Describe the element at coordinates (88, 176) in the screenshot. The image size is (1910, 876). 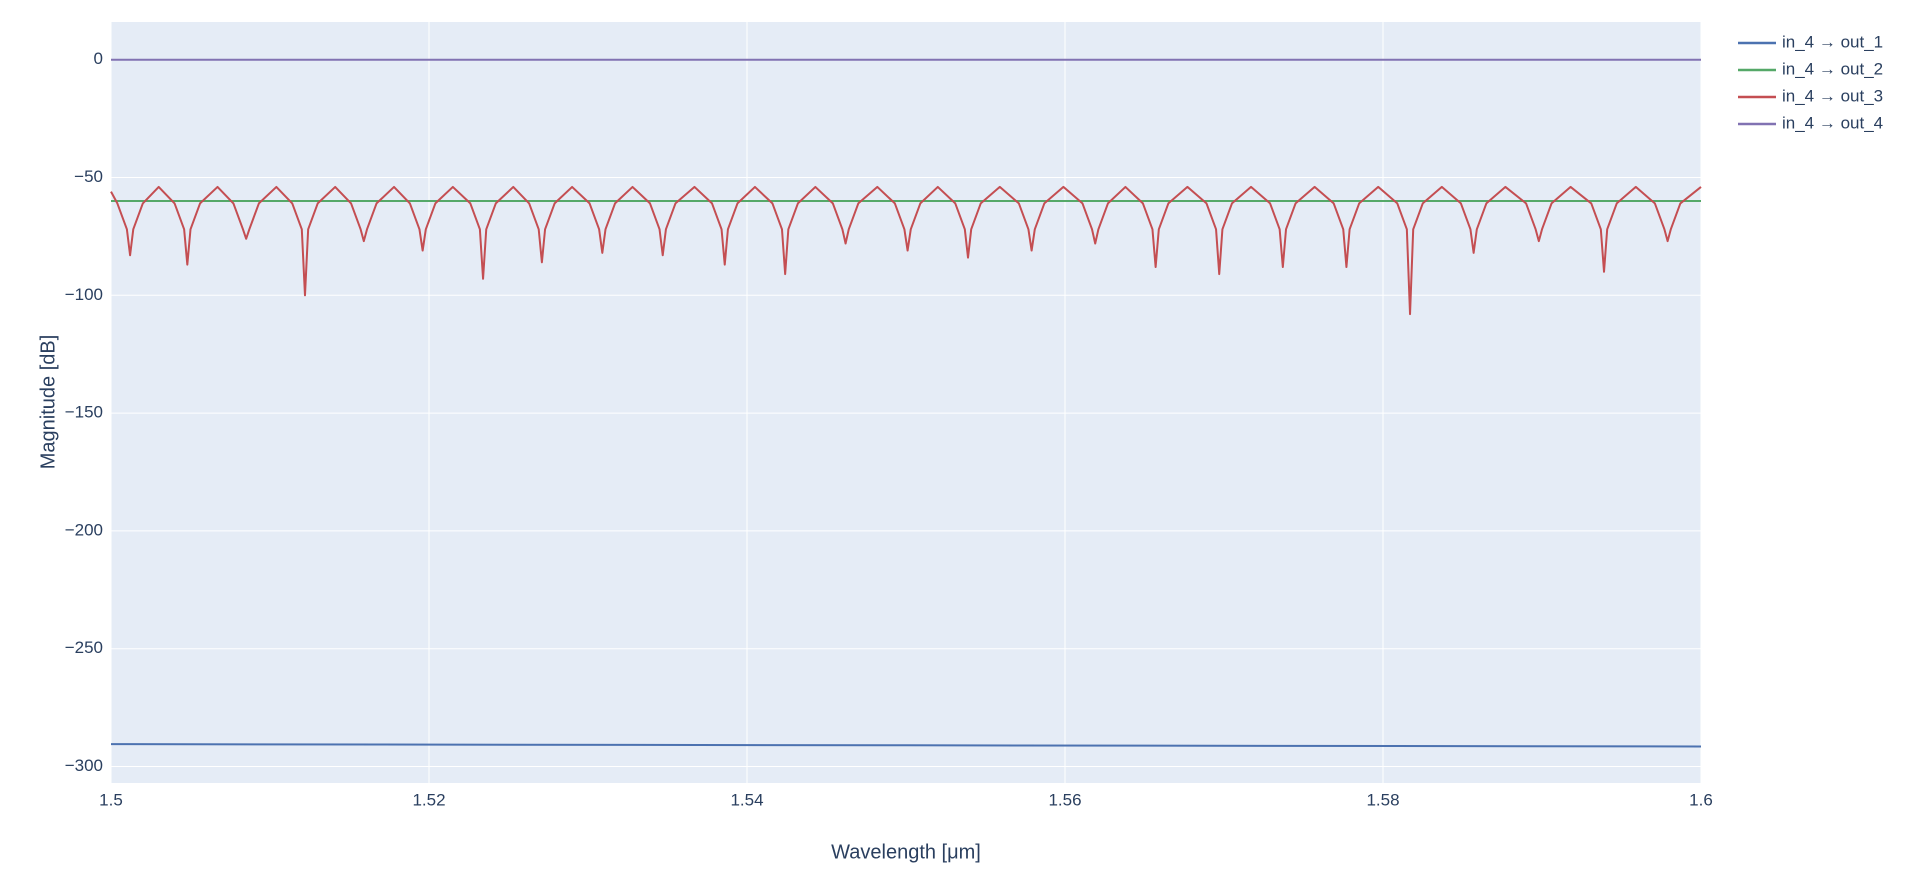
I see `y-tick-label: −50` at that location.